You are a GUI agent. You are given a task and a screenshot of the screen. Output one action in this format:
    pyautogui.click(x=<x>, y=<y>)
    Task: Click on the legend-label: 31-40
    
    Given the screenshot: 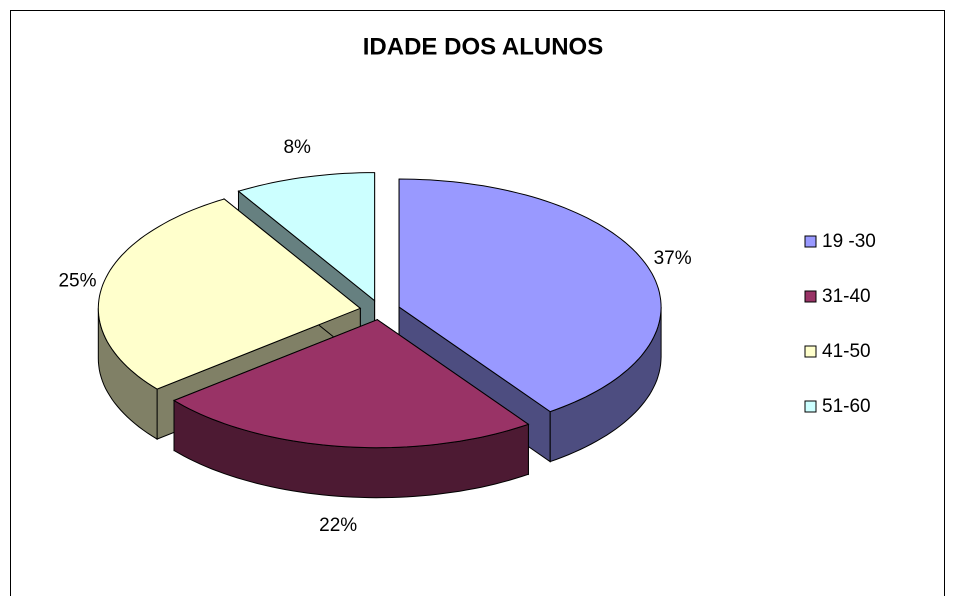 What is the action you would take?
    pyautogui.click(x=846, y=296)
    